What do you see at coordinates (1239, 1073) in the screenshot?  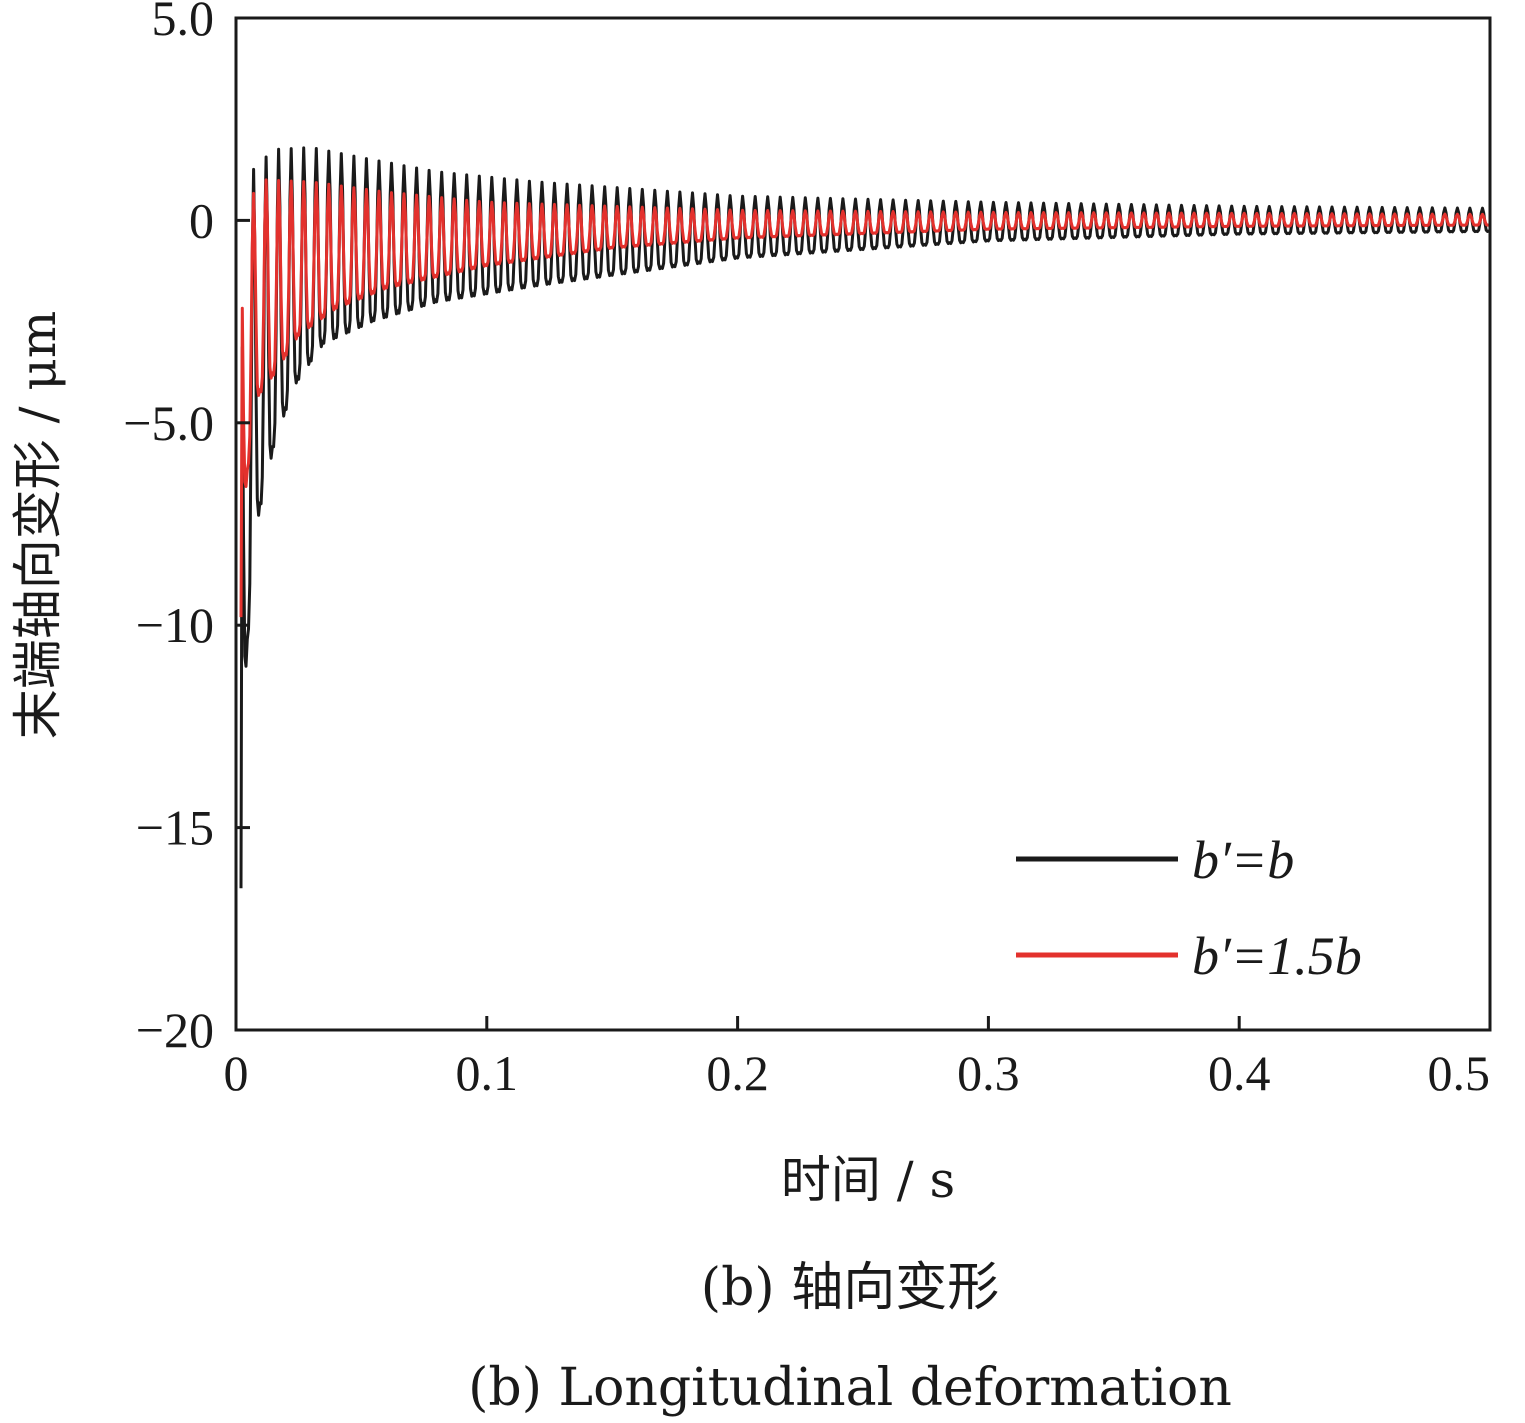 I see `x-tick-label: 0.4` at bounding box center [1239, 1073].